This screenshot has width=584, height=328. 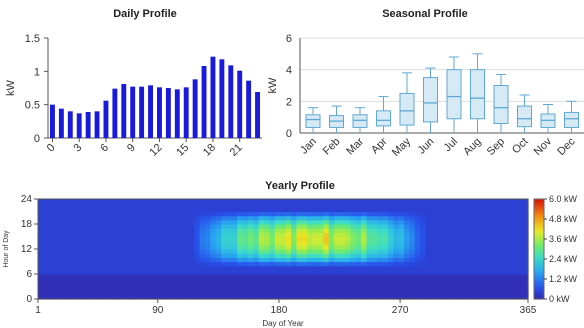 What do you see at coordinates (38, 310) in the screenshot?
I see `yearly-x-tick-label: 1` at bounding box center [38, 310].